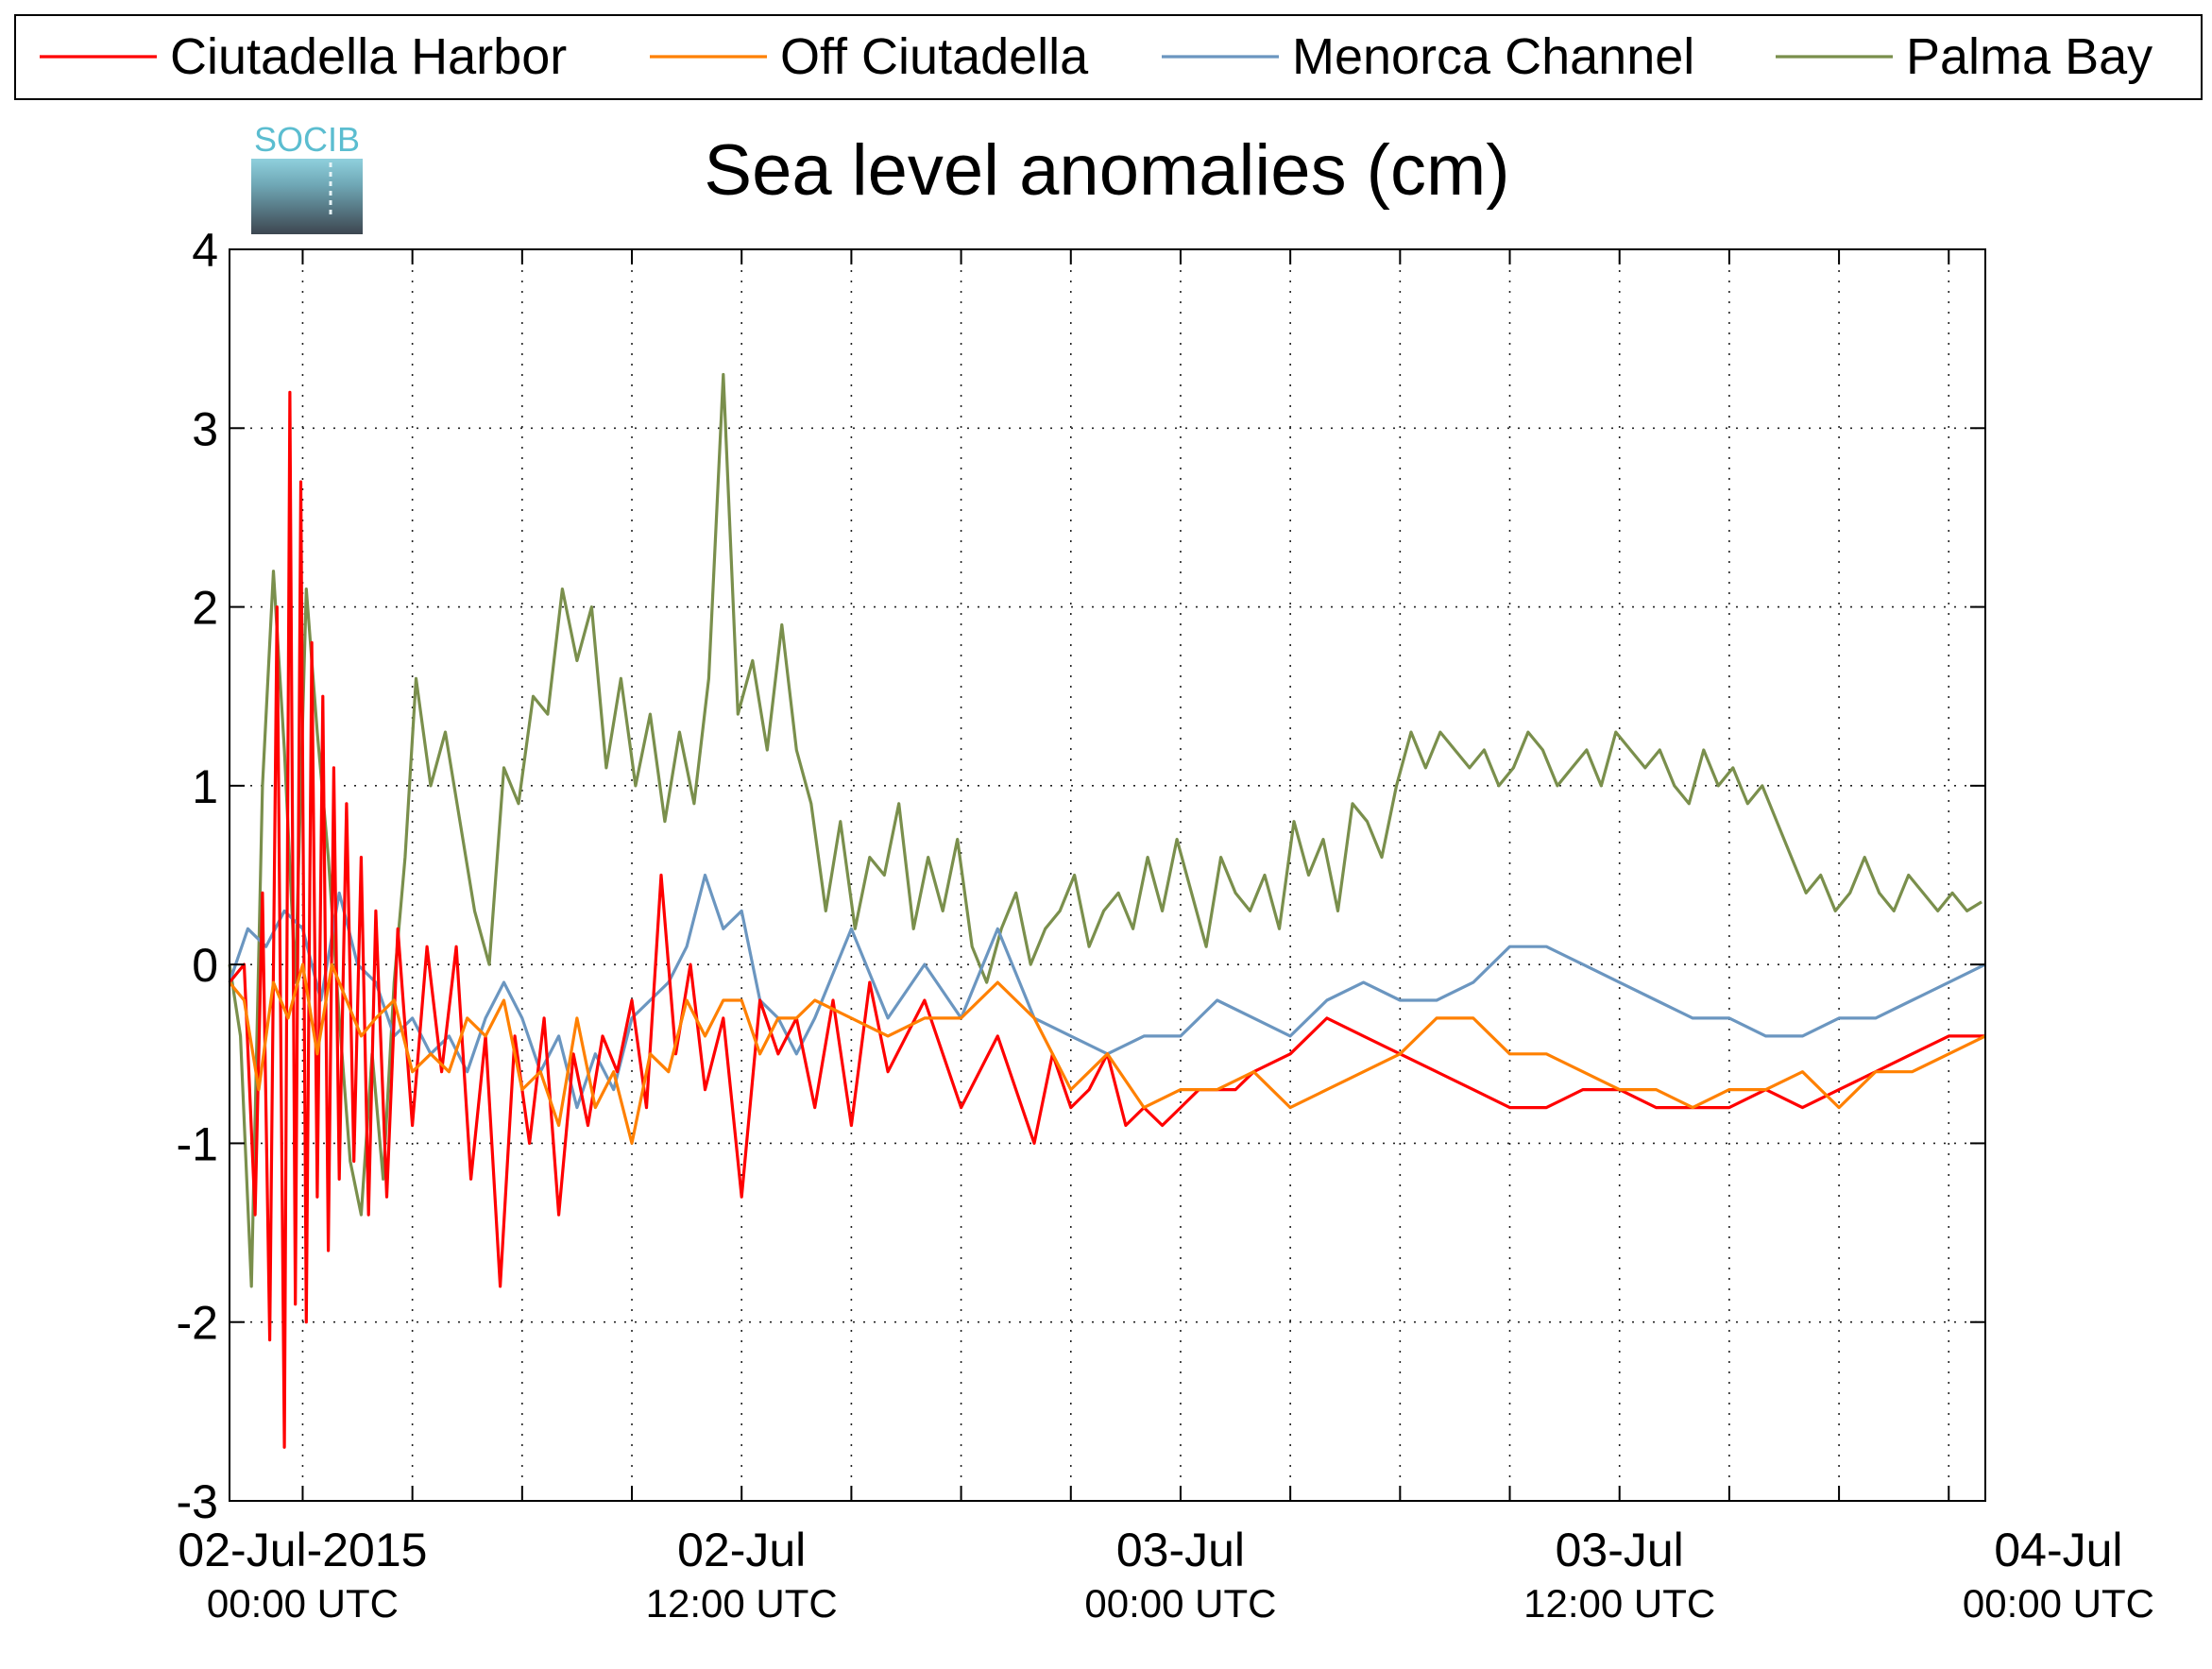  What do you see at coordinates (197, 1144) in the screenshot?
I see `y-tick-label: -1` at bounding box center [197, 1144].